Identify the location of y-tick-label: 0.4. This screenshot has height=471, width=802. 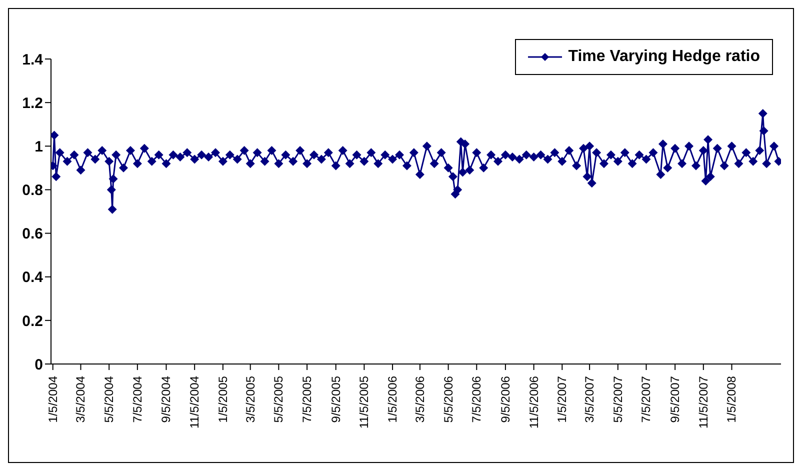
(33, 277).